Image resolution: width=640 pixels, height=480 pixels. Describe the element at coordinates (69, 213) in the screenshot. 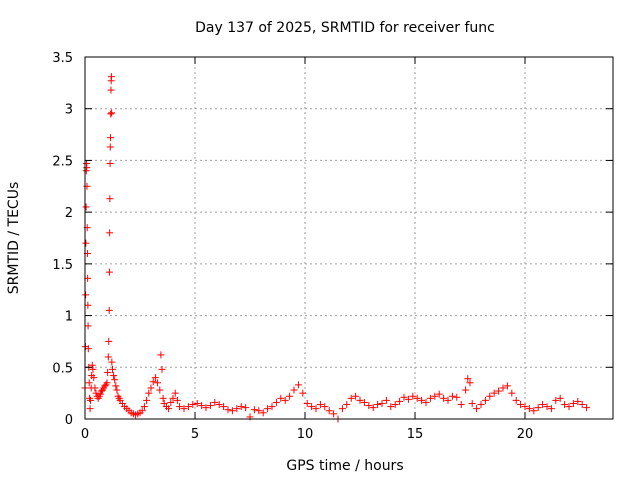

I see `y-tick-label: 2` at that location.